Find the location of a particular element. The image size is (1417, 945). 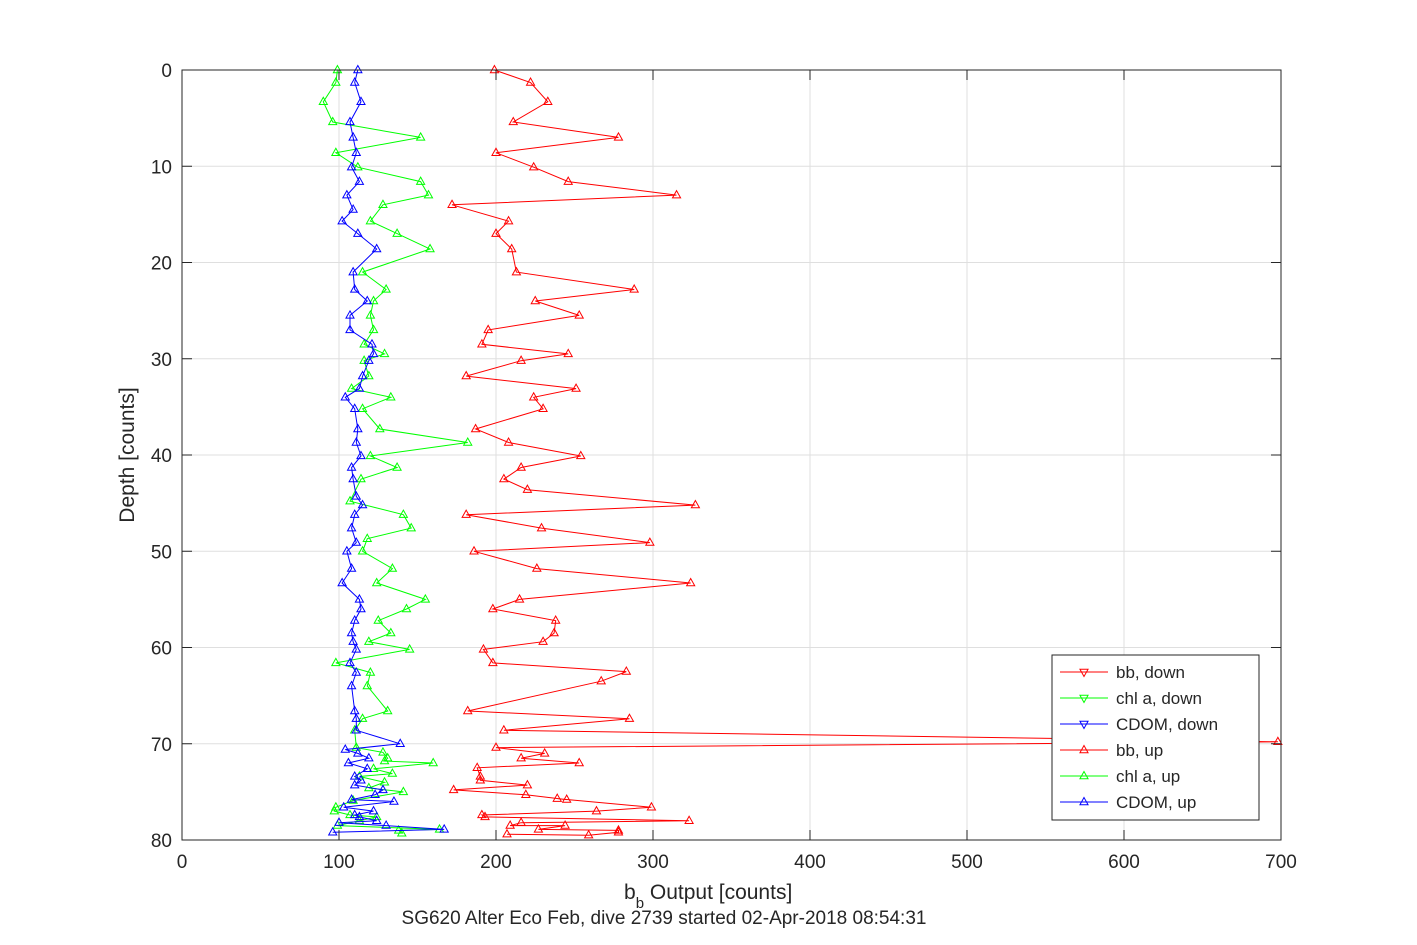

series-cdom-up is located at coordinates (388, 450).